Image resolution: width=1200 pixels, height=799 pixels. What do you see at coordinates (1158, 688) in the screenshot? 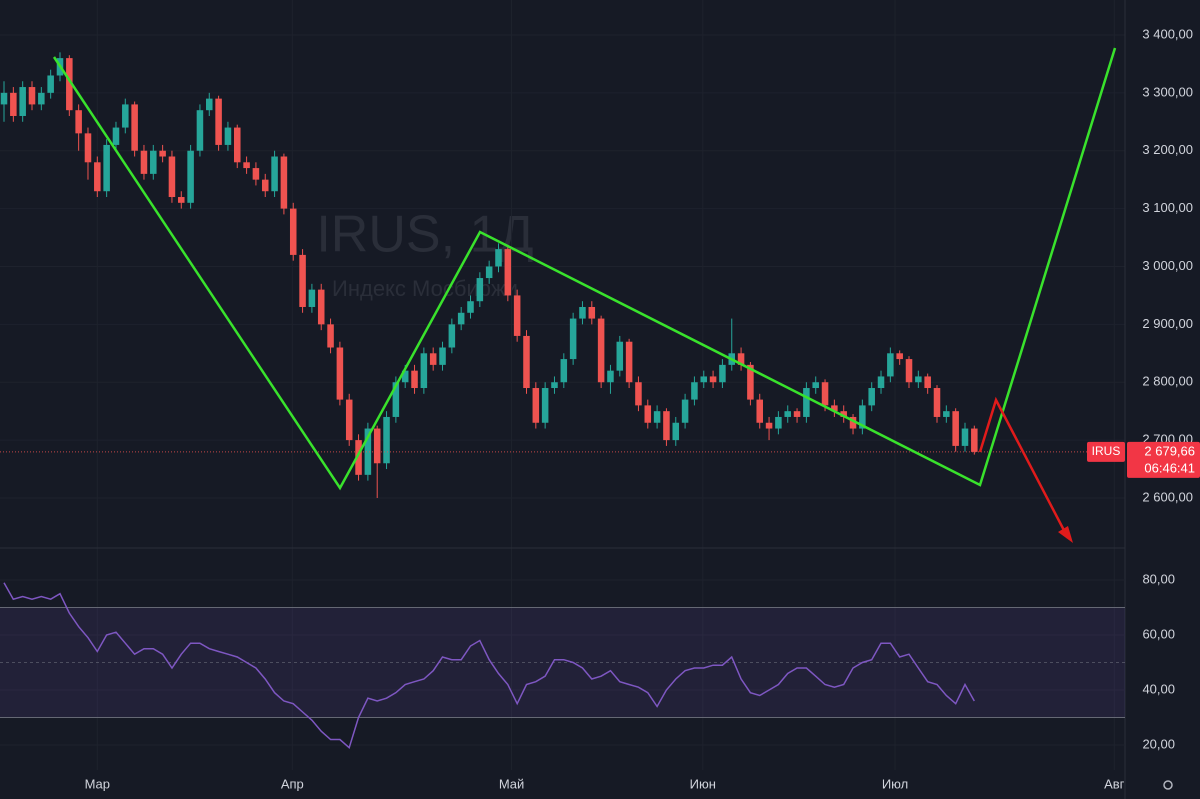
I see `y-tick-label: 40,00` at bounding box center [1158, 688].